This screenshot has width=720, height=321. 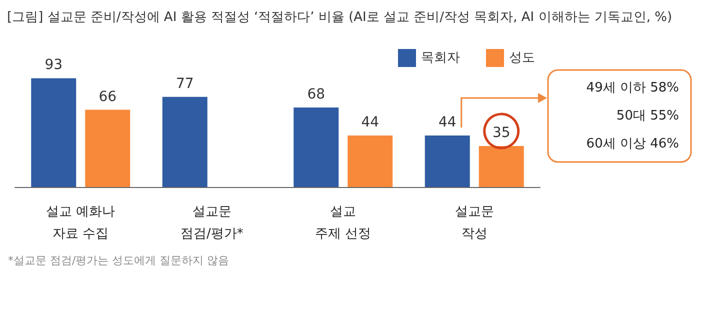 What do you see at coordinates (316, 94) in the screenshot?
I see `data-label: 68` at bounding box center [316, 94].